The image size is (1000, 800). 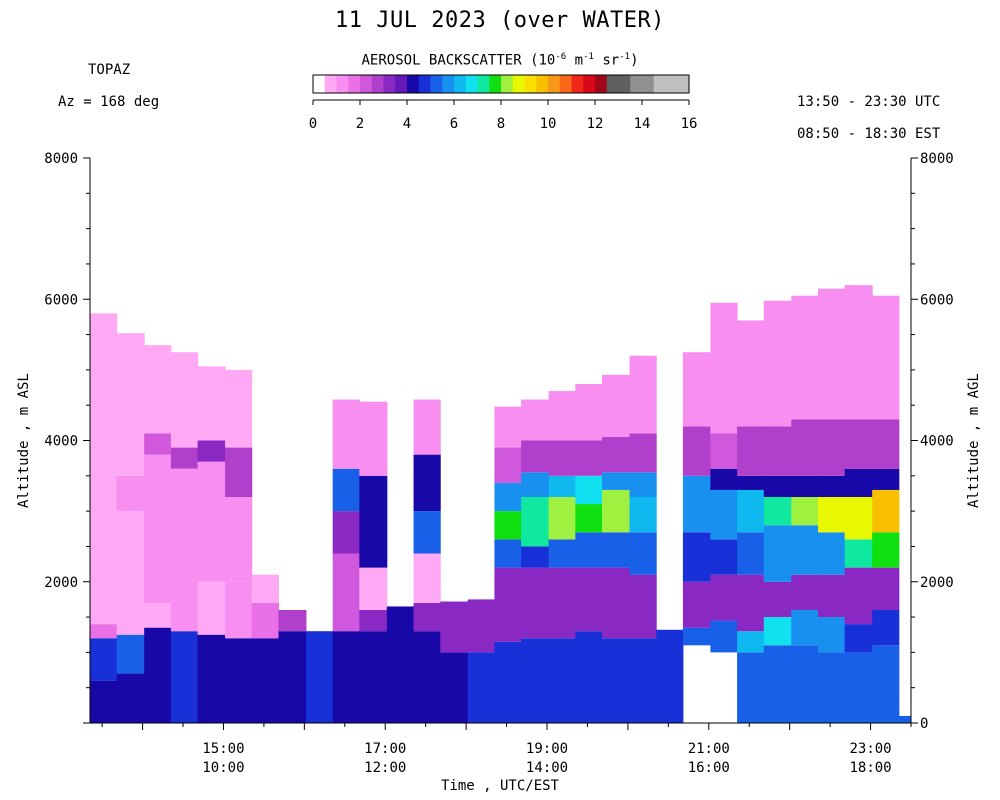 I want to click on x-tick-label-est: 16:00, so click(x=709, y=768).